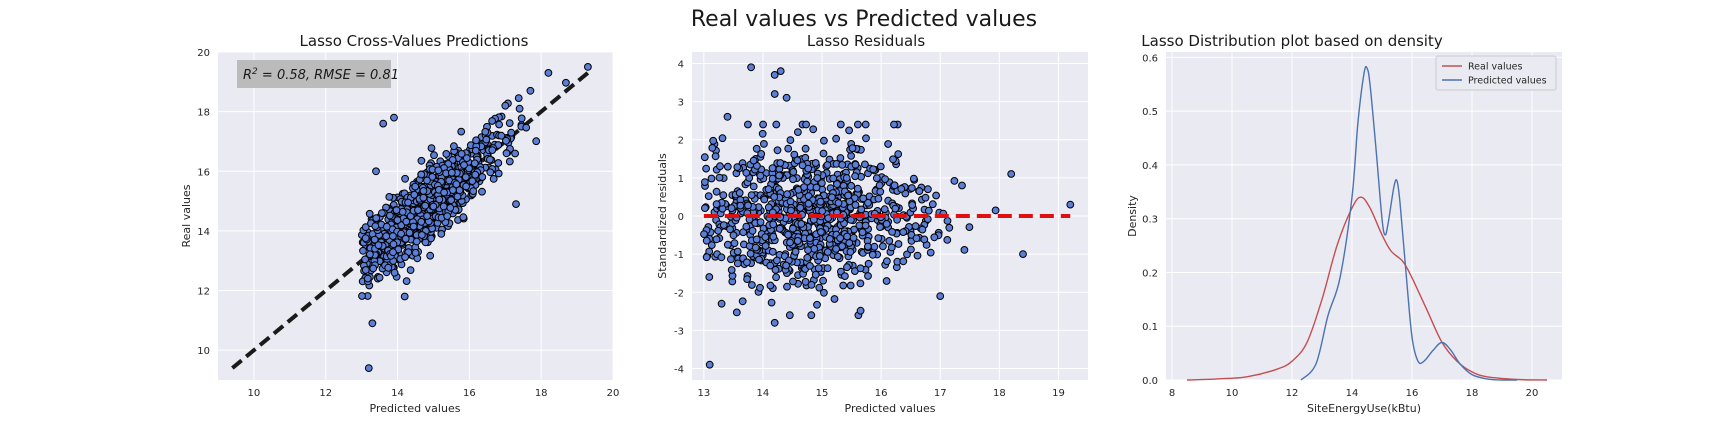 The height and width of the screenshot is (432, 1728). Describe the element at coordinates (254, 393) in the screenshot. I see `x-tick-label: 10` at that location.